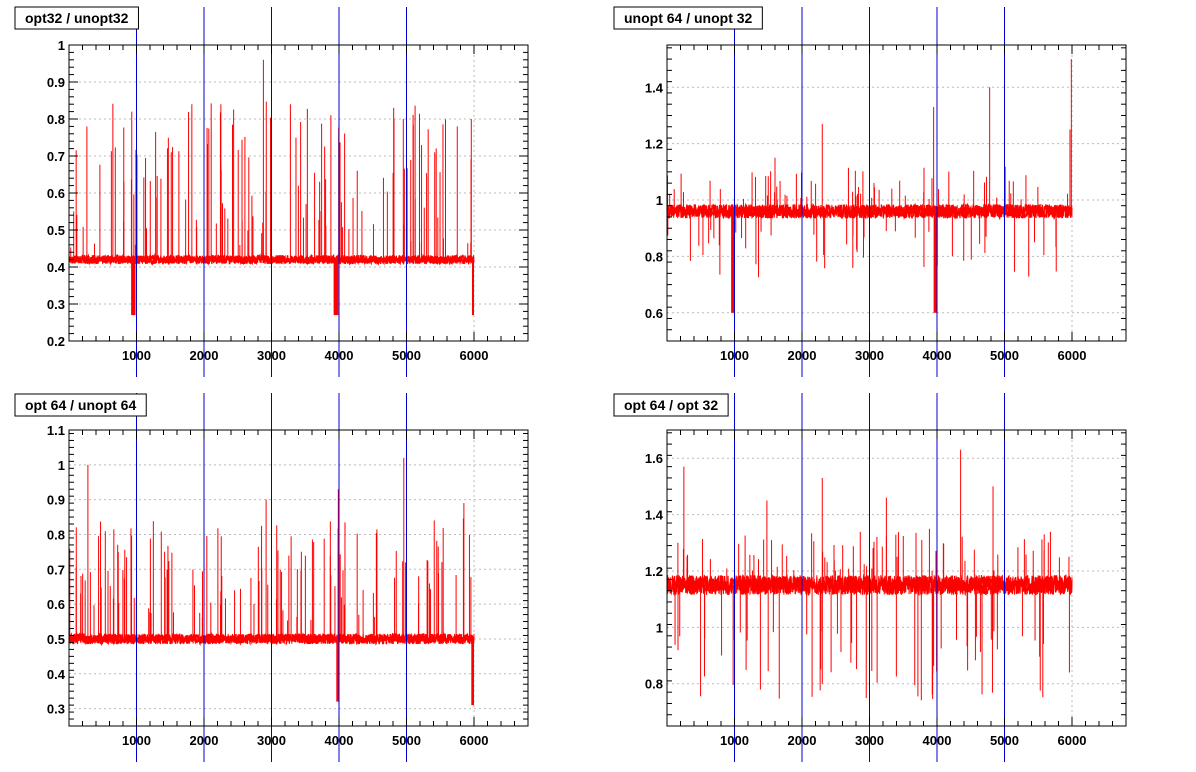  Describe the element at coordinates (654, 458) in the screenshot. I see `y-tick-label: 1.6` at that location.